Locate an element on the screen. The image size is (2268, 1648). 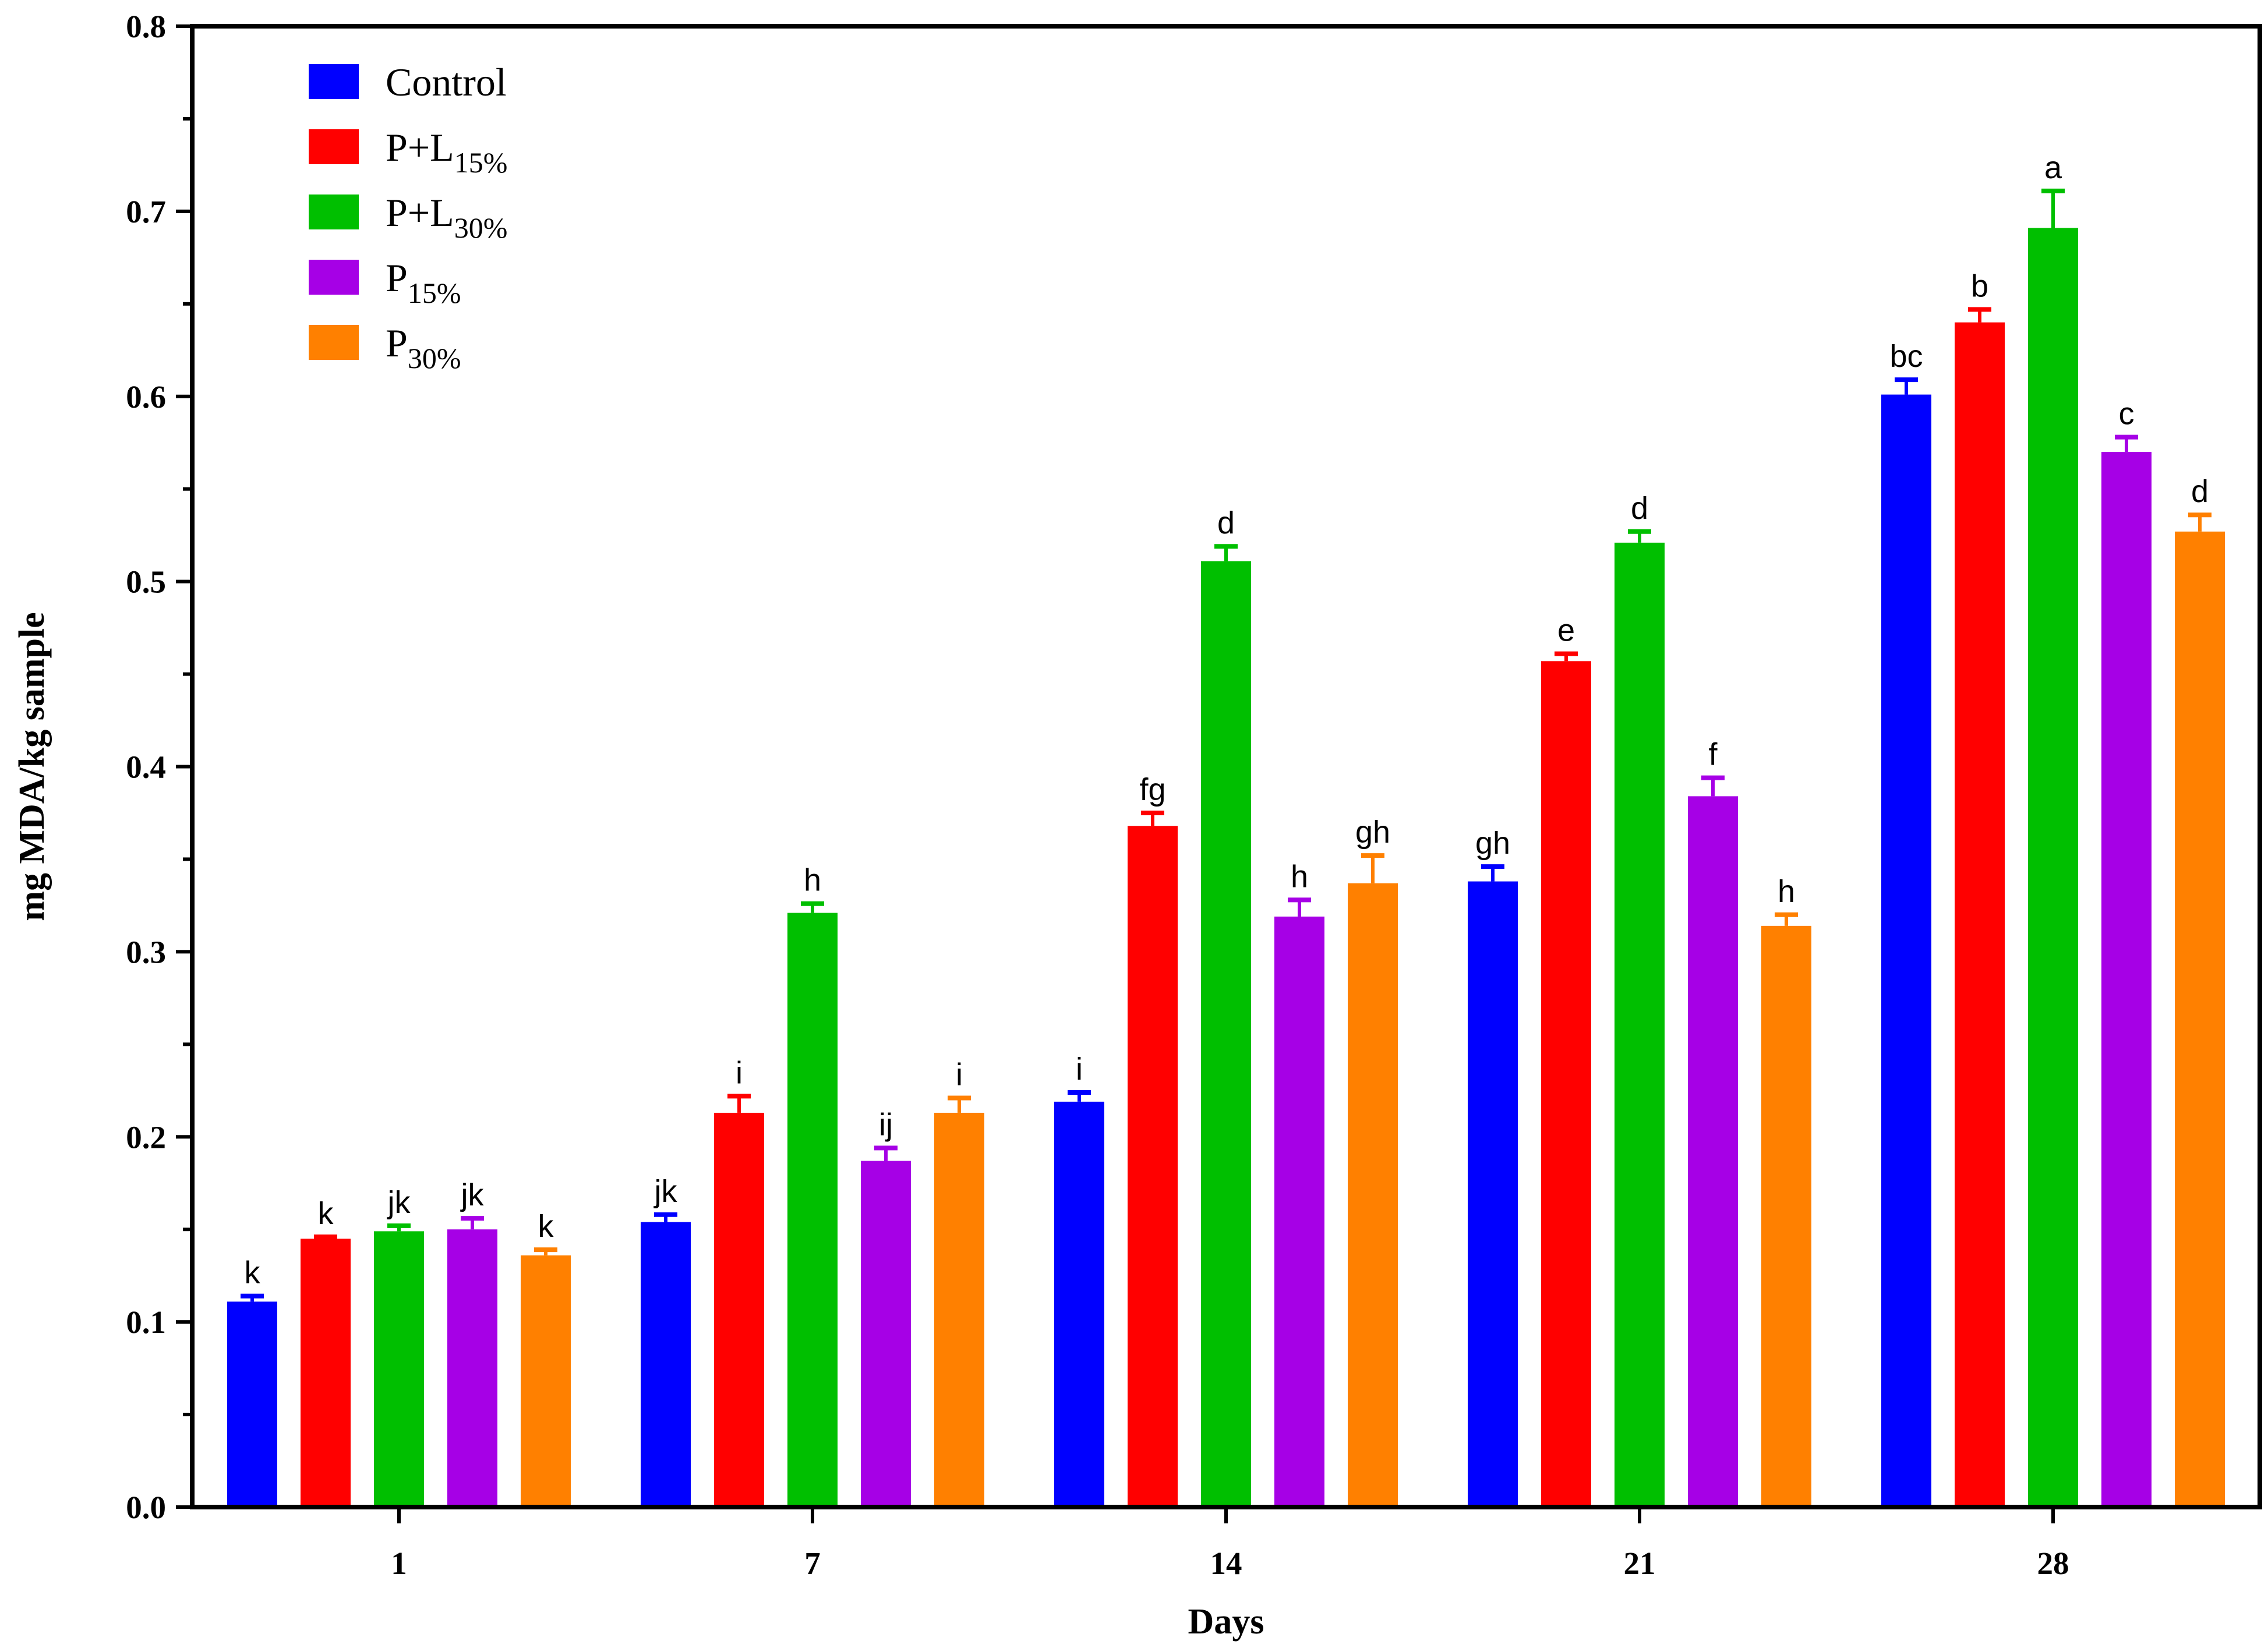
x-axis-title: Days is located at coordinates (1226, 1622).